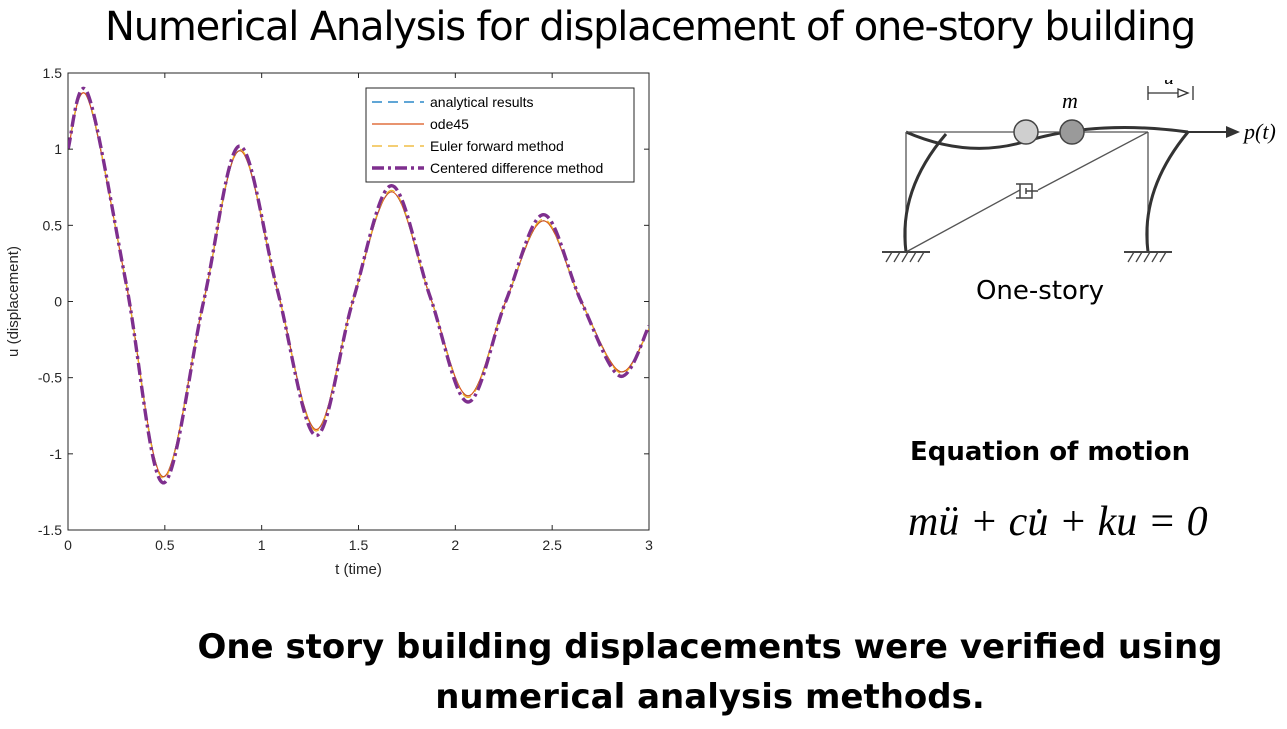 The image size is (1287, 729). I want to click on y-tick-label: -0.5, so click(50, 378).